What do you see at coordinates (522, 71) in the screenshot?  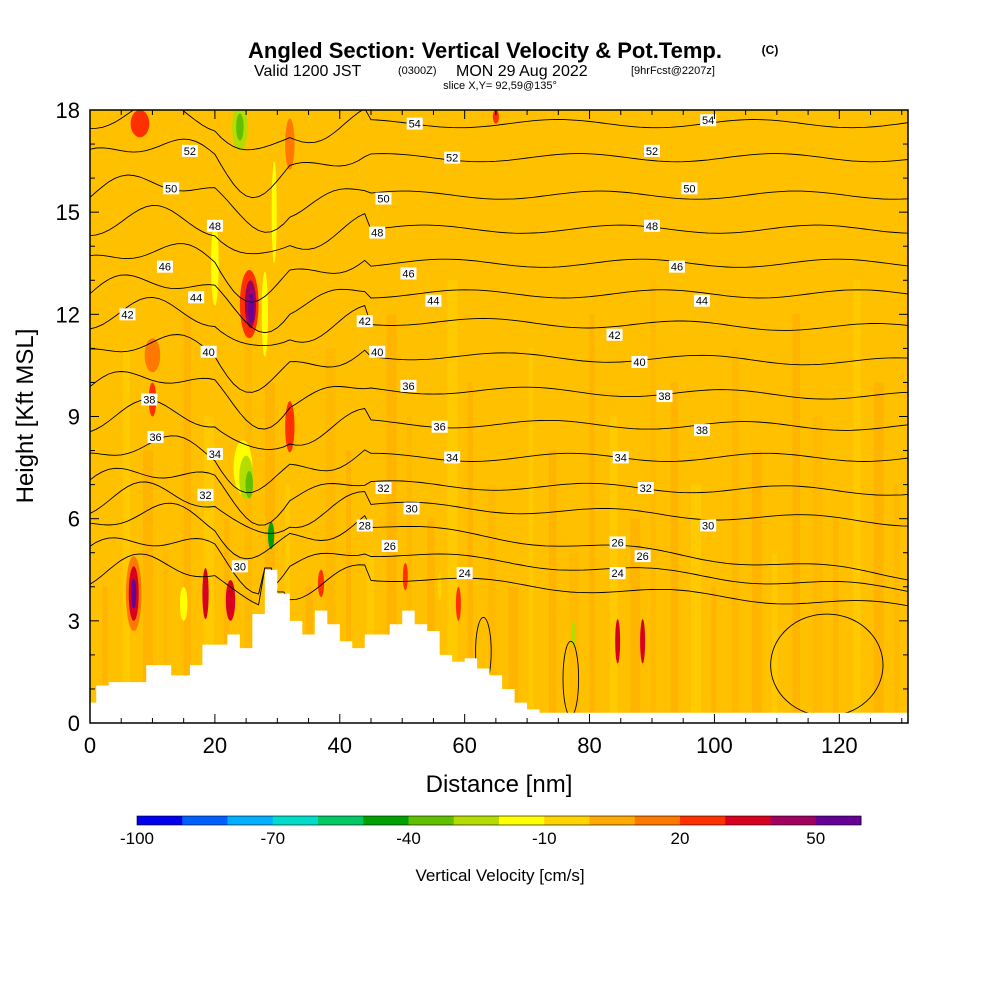 I see `subtitle-date: MON 29 Aug 2022` at bounding box center [522, 71].